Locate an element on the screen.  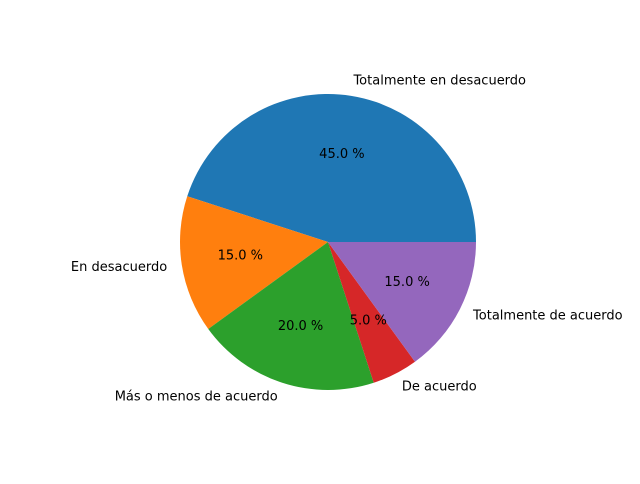
slice-label: Totalmente de acuerdo is located at coordinates (547, 315).